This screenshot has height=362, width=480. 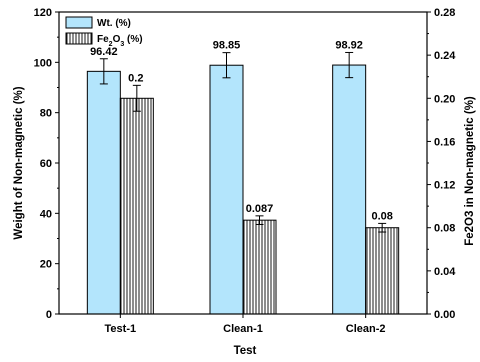 I want to click on y-right-tick-label-4: 0.16, so click(x=444, y=142).